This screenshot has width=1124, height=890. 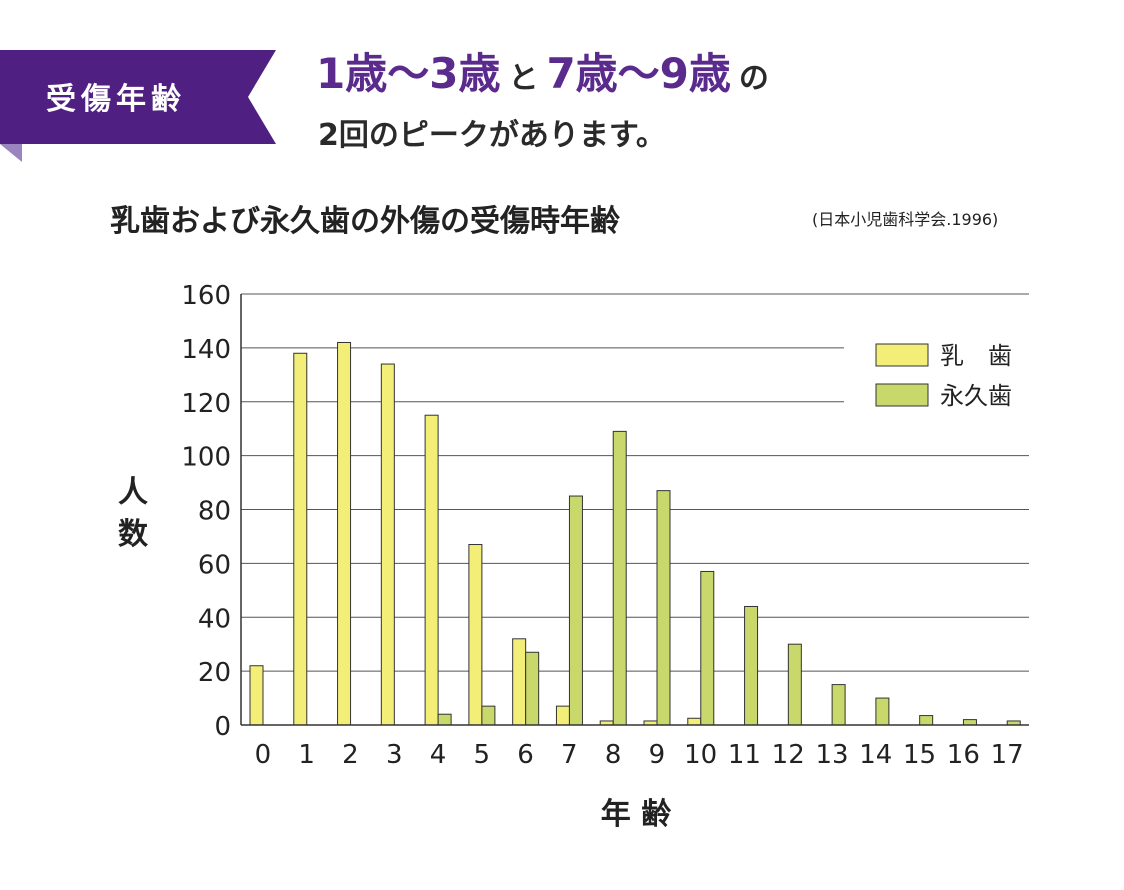 What do you see at coordinates (902, 395) in the screenshot?
I see `legend-swatch-permanent-teeth` at bounding box center [902, 395].